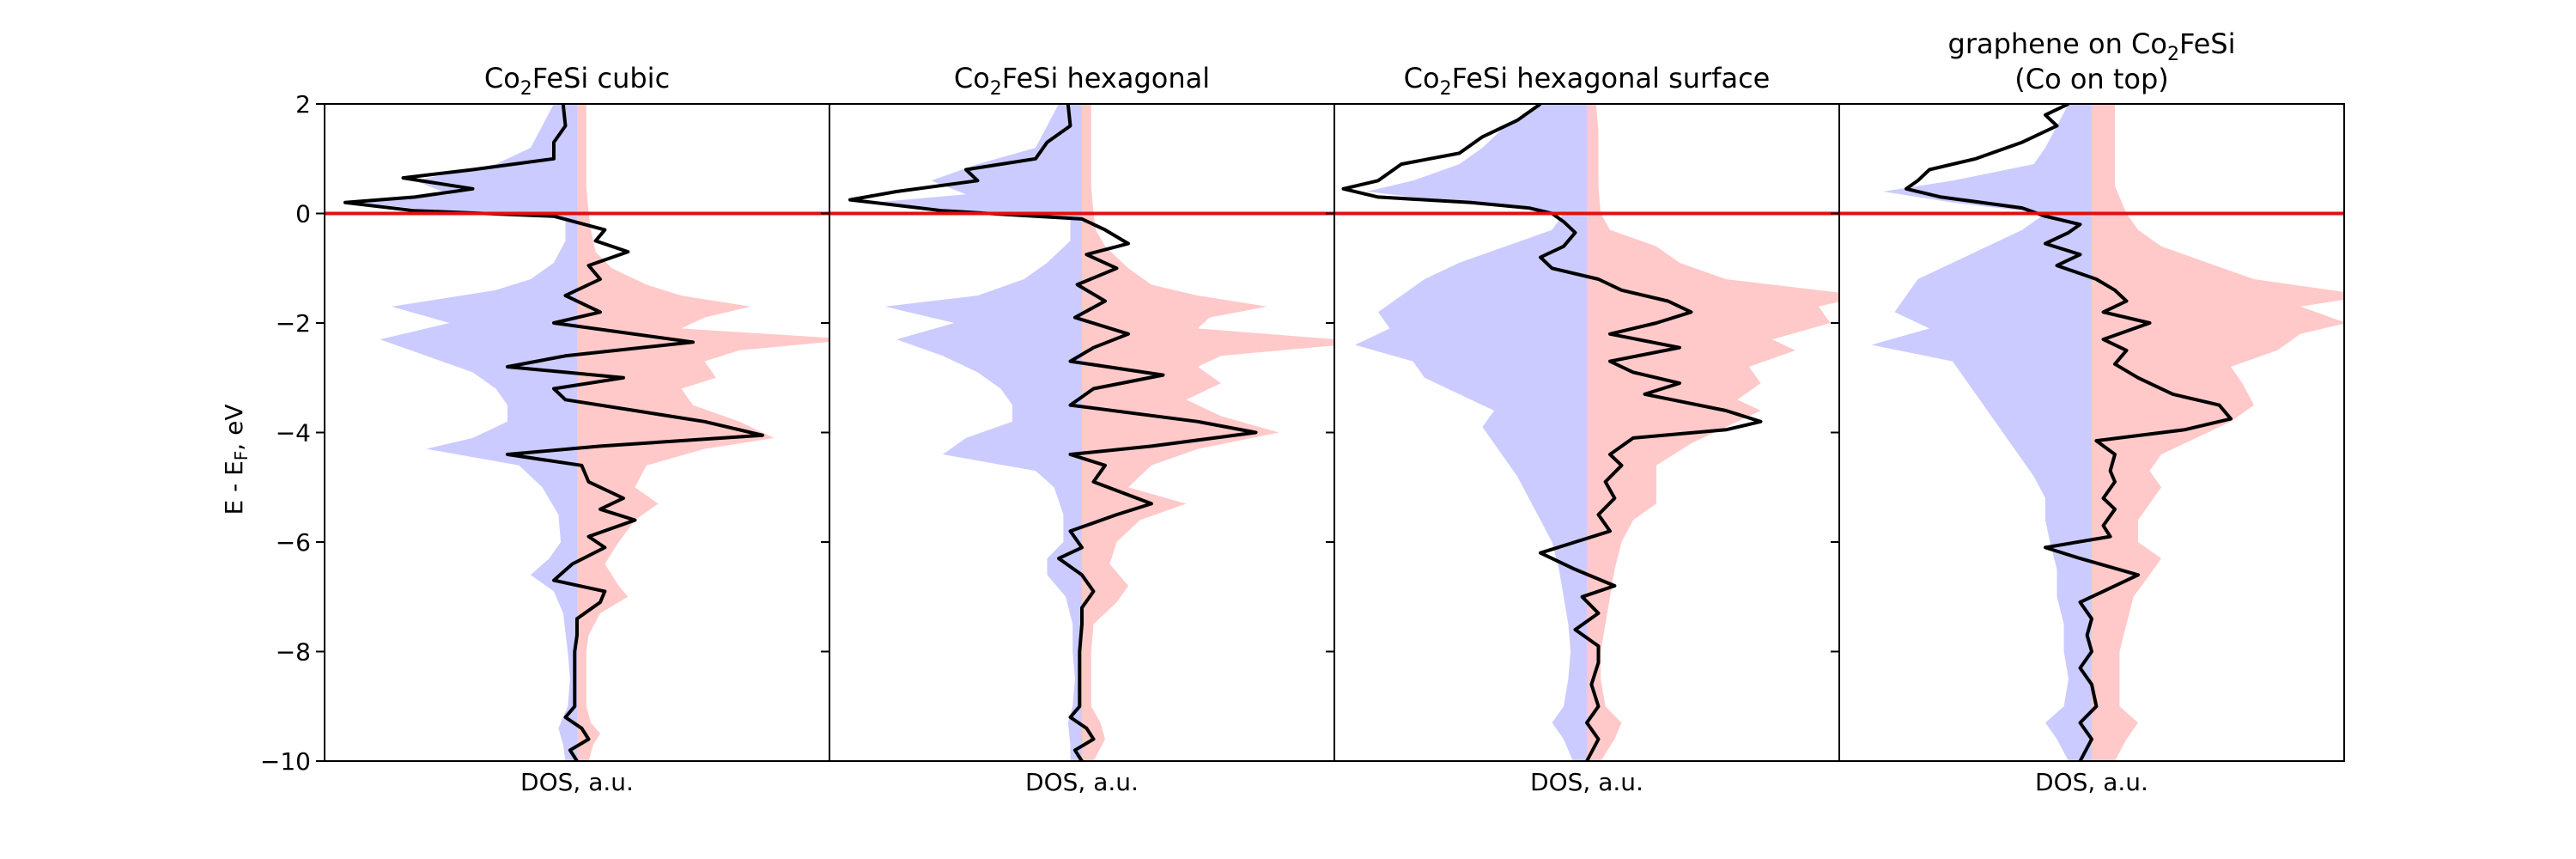  I want to click on panel-title: Co2FeSi hexagonal, so click(1082, 81).